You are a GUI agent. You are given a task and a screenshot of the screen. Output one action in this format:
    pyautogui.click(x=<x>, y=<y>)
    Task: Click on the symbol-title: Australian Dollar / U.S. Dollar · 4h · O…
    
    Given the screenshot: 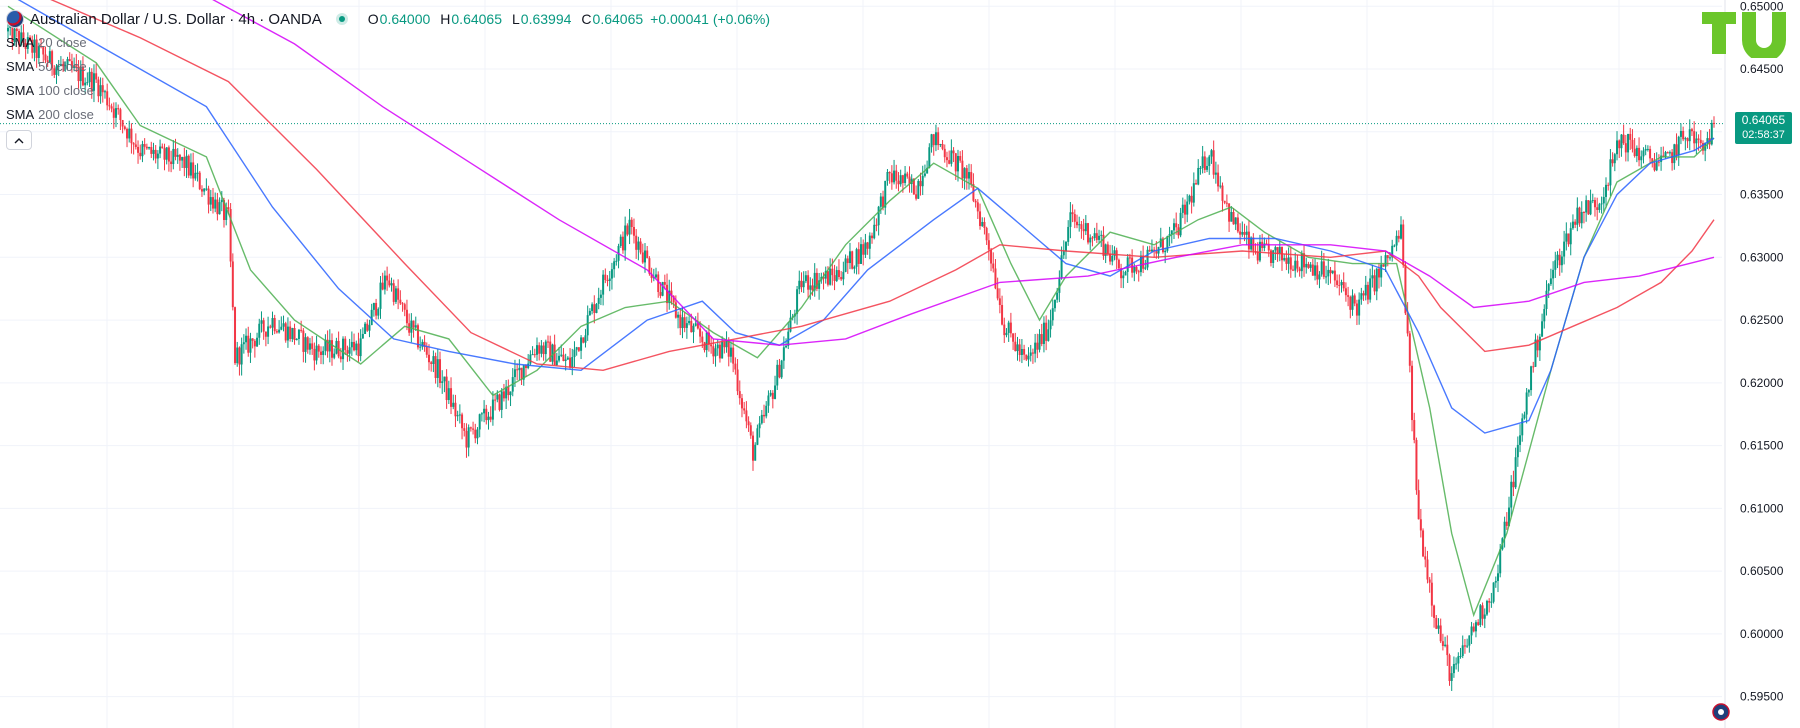 What is the action you would take?
    pyautogui.click(x=176, y=19)
    